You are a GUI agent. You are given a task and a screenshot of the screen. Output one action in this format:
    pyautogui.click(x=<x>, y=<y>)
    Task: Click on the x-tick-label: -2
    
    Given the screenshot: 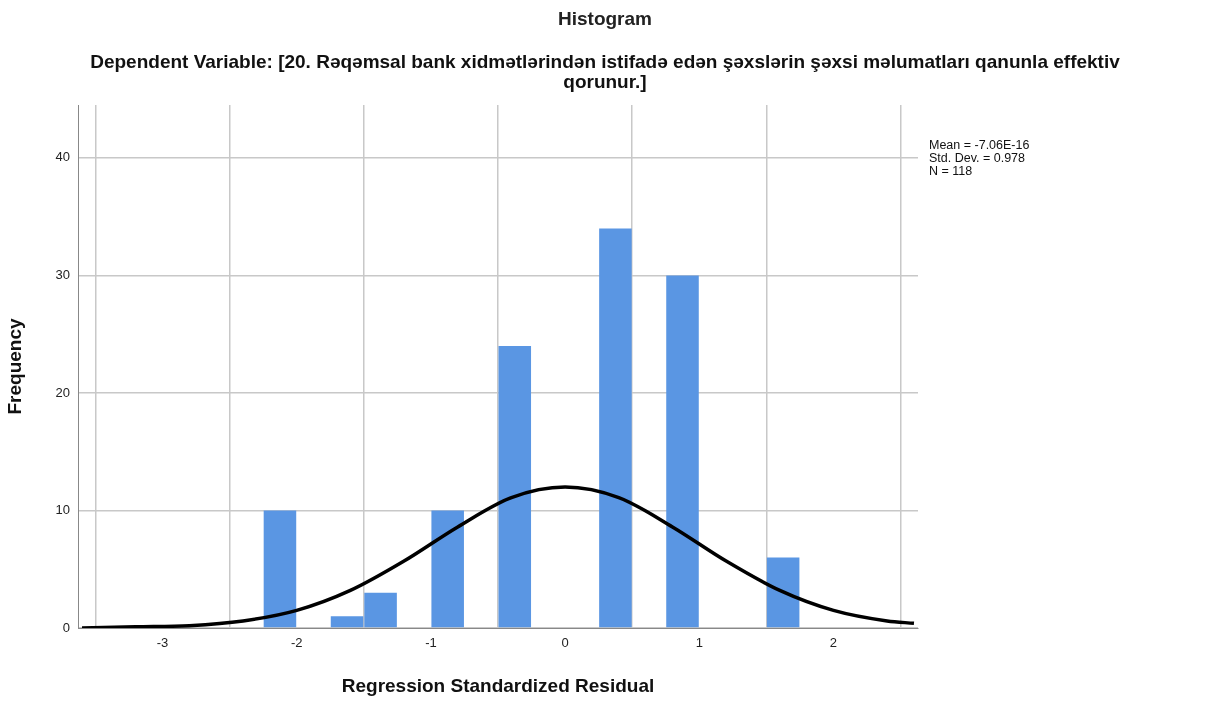 What is the action you would take?
    pyautogui.click(x=296, y=643)
    